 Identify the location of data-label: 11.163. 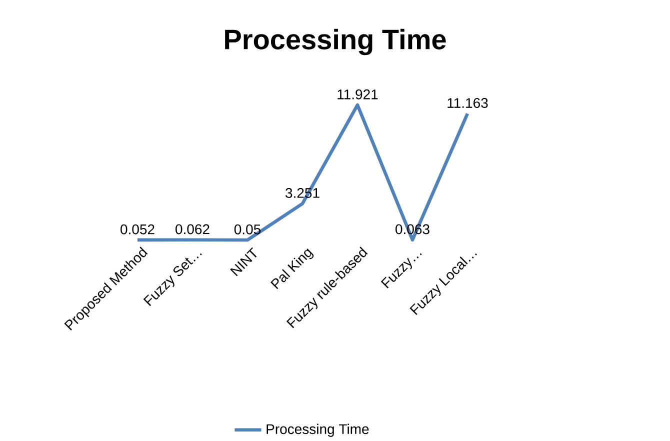
(468, 103).